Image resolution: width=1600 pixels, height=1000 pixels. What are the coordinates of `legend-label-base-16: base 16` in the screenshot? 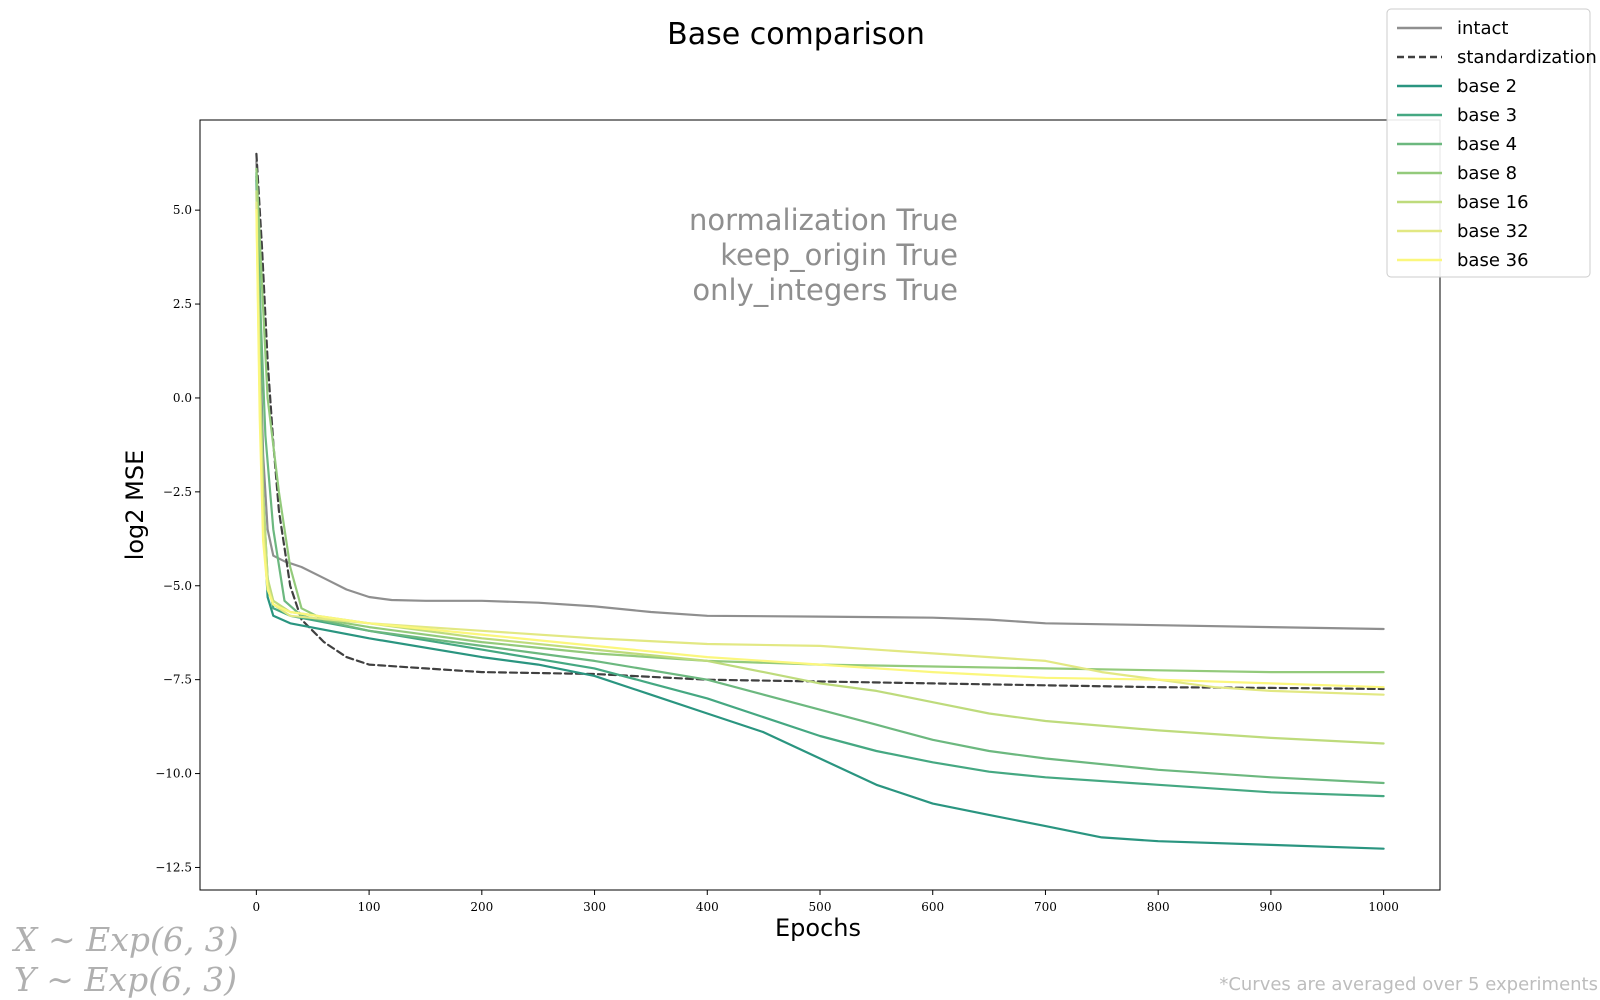 It's located at (1493, 202).